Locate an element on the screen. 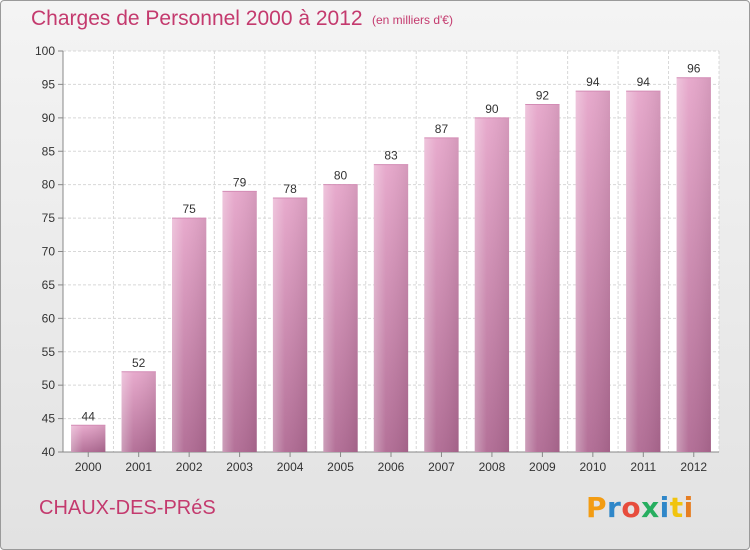  bar-value-label: 83 is located at coordinates (391, 156).